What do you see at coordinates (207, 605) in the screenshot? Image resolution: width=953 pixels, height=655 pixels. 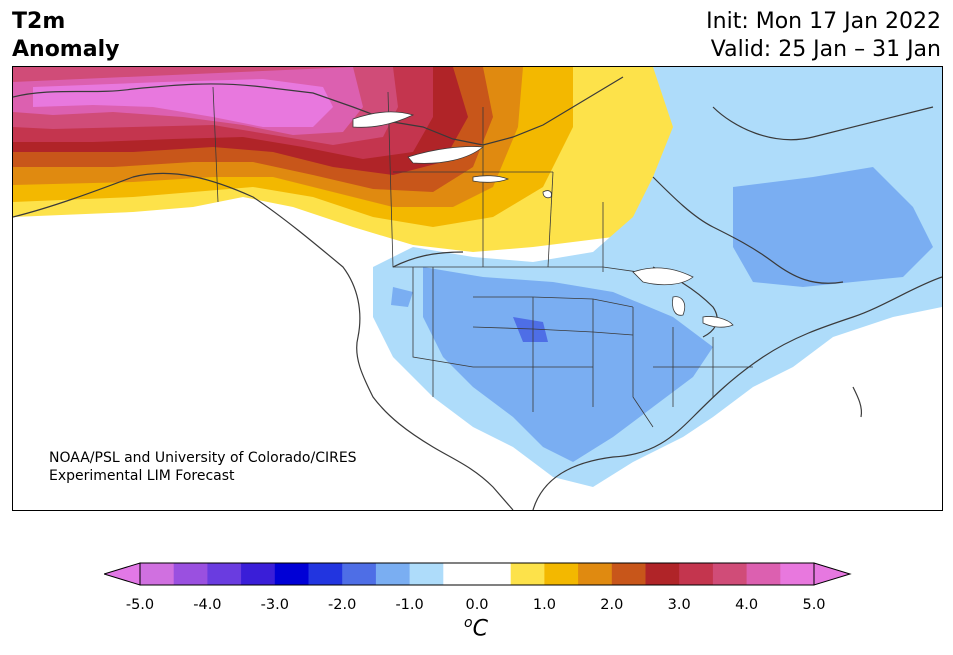 I see `colorbar-tick-label: -4.0` at bounding box center [207, 605].